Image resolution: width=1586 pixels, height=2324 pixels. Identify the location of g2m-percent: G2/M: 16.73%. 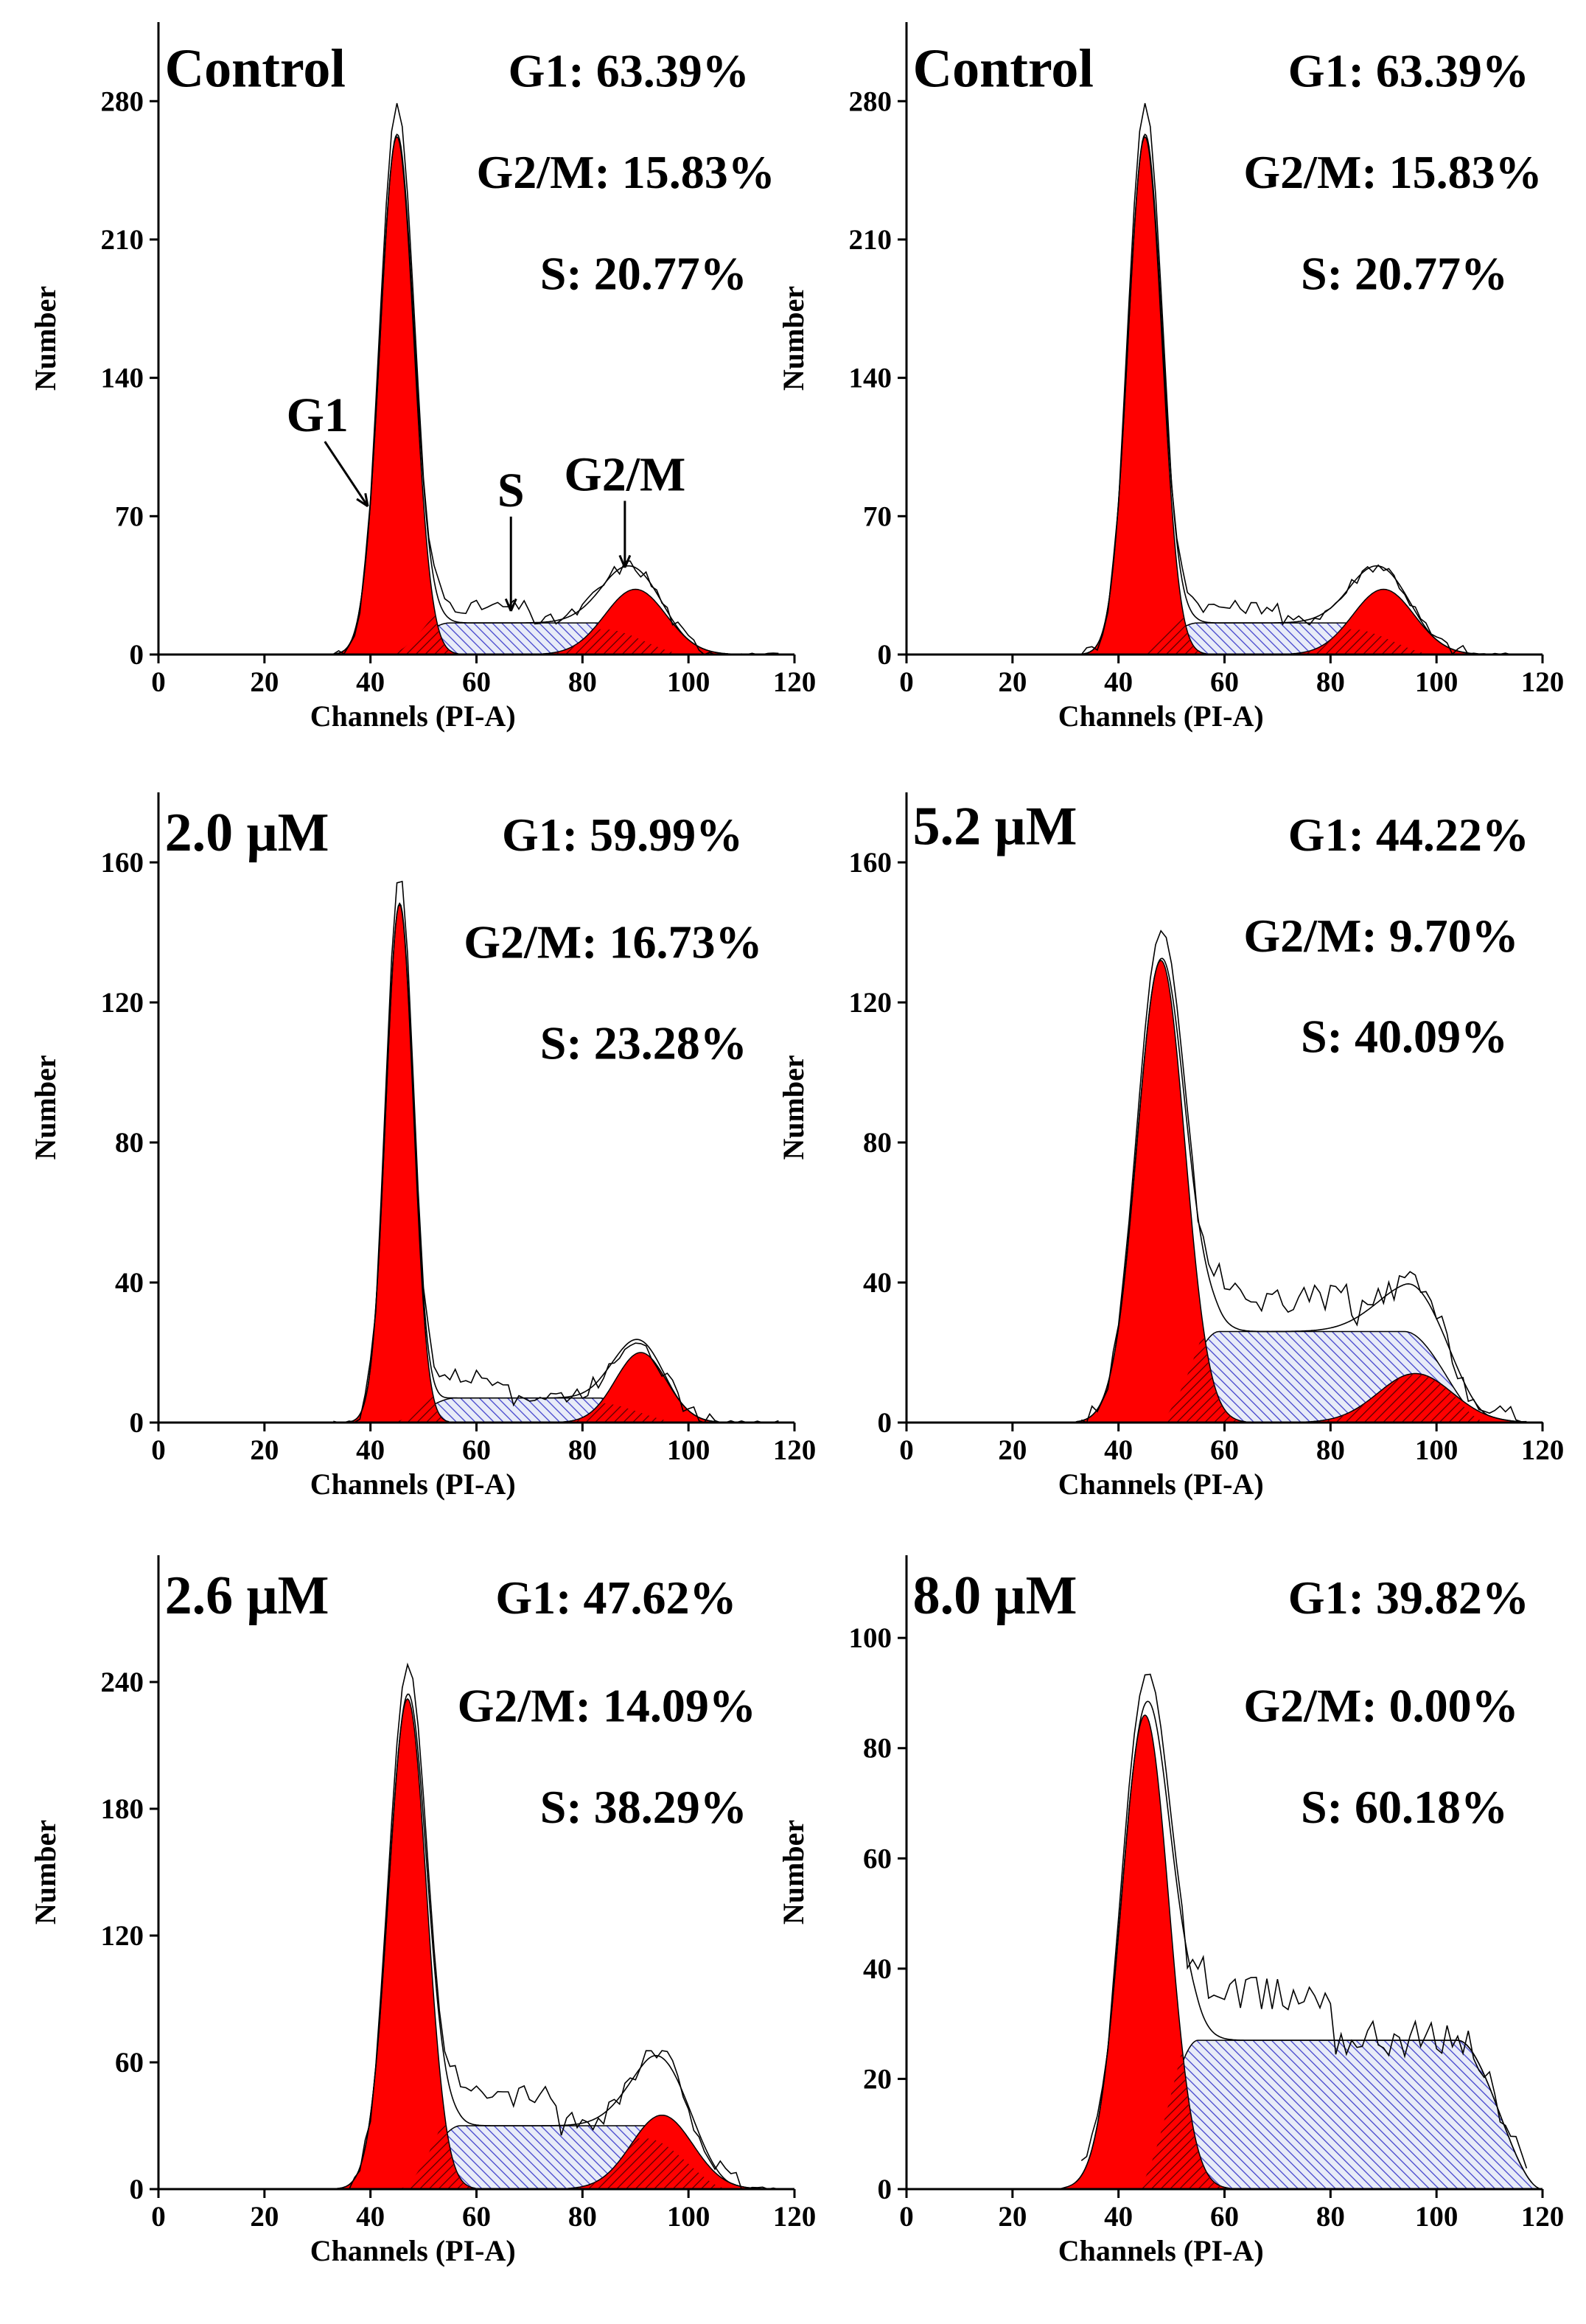
(613, 941).